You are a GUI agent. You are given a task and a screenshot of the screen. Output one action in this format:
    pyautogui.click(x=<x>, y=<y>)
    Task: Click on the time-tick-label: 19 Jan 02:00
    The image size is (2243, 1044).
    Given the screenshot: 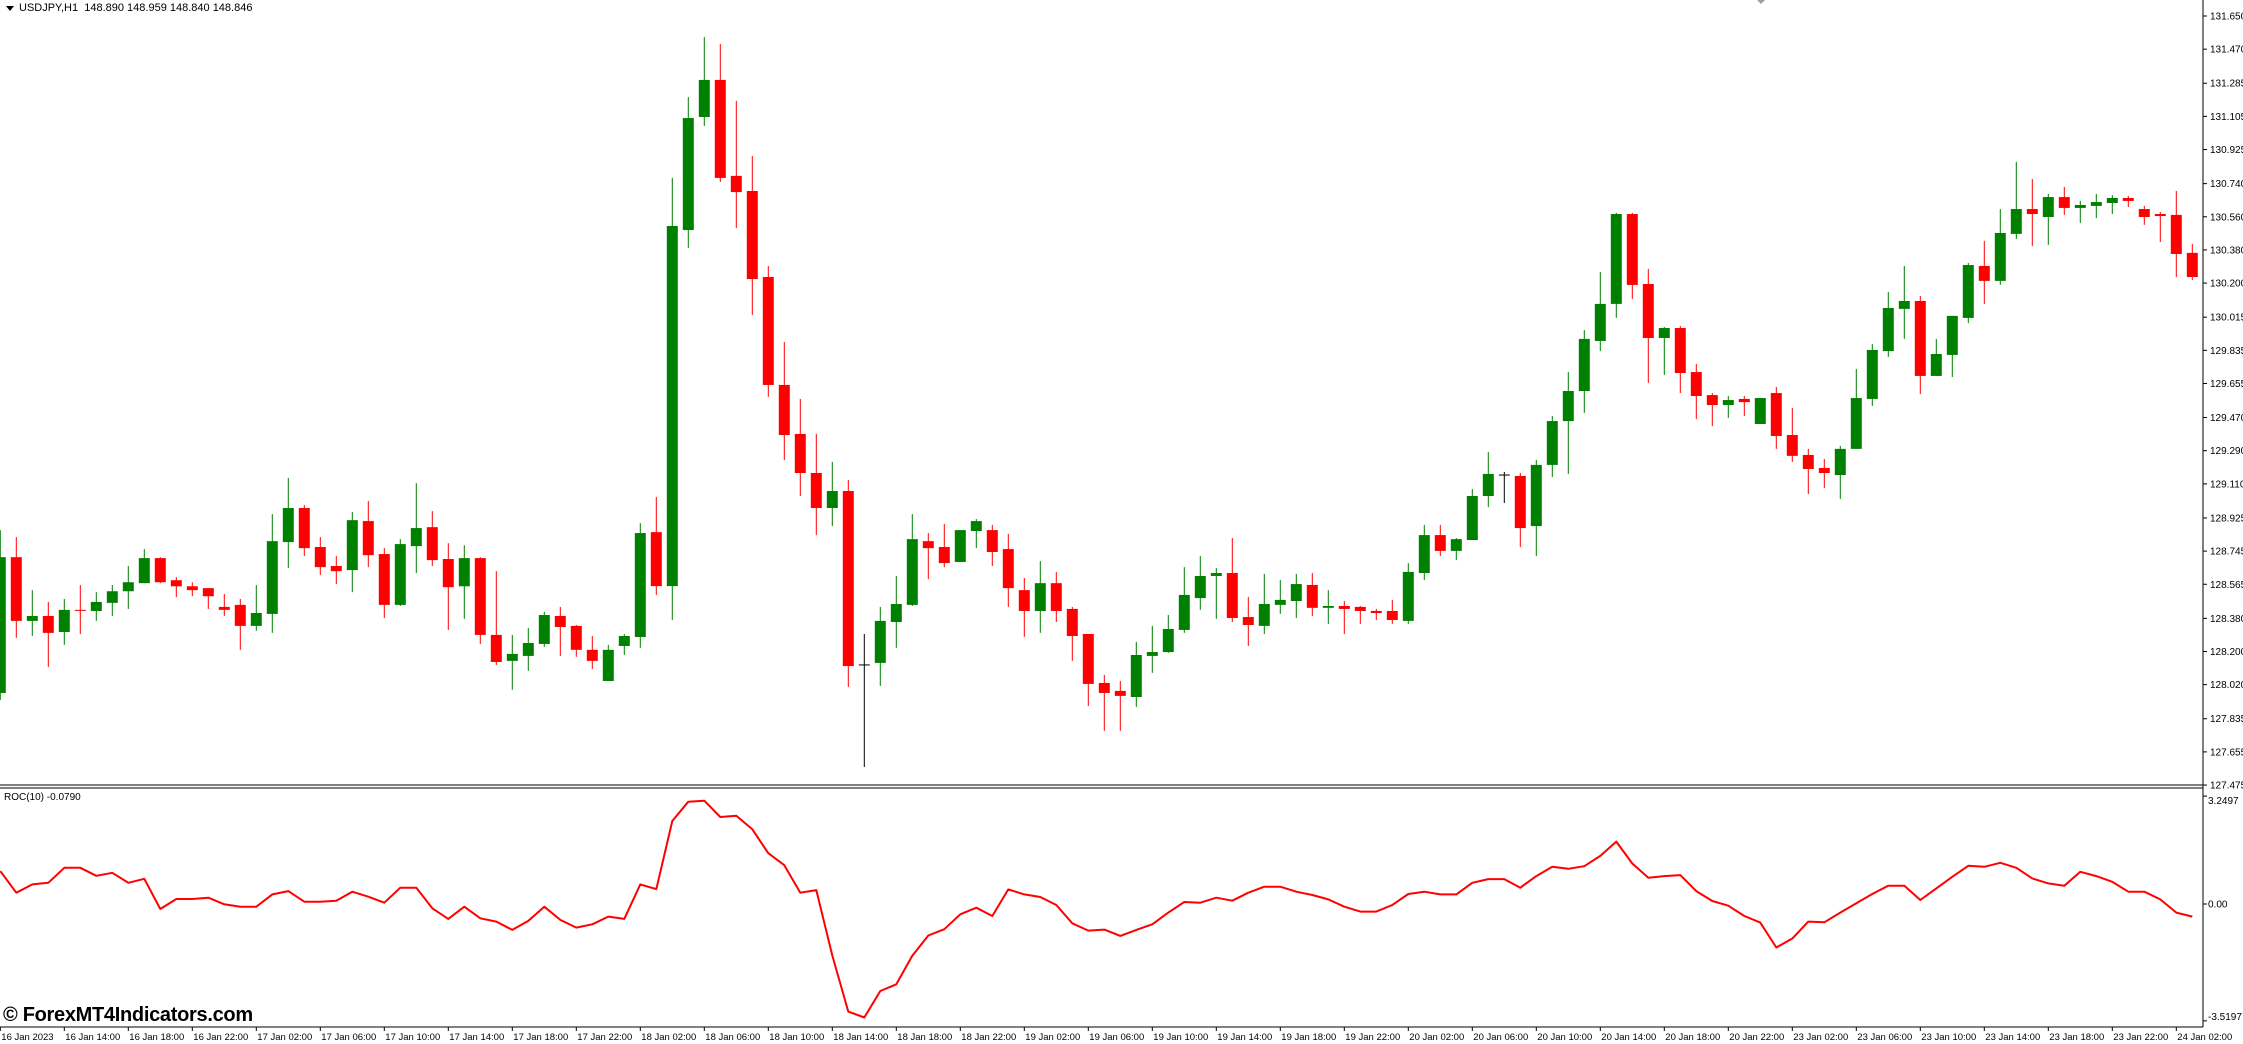 What is the action you would take?
    pyautogui.click(x=1052, y=1037)
    